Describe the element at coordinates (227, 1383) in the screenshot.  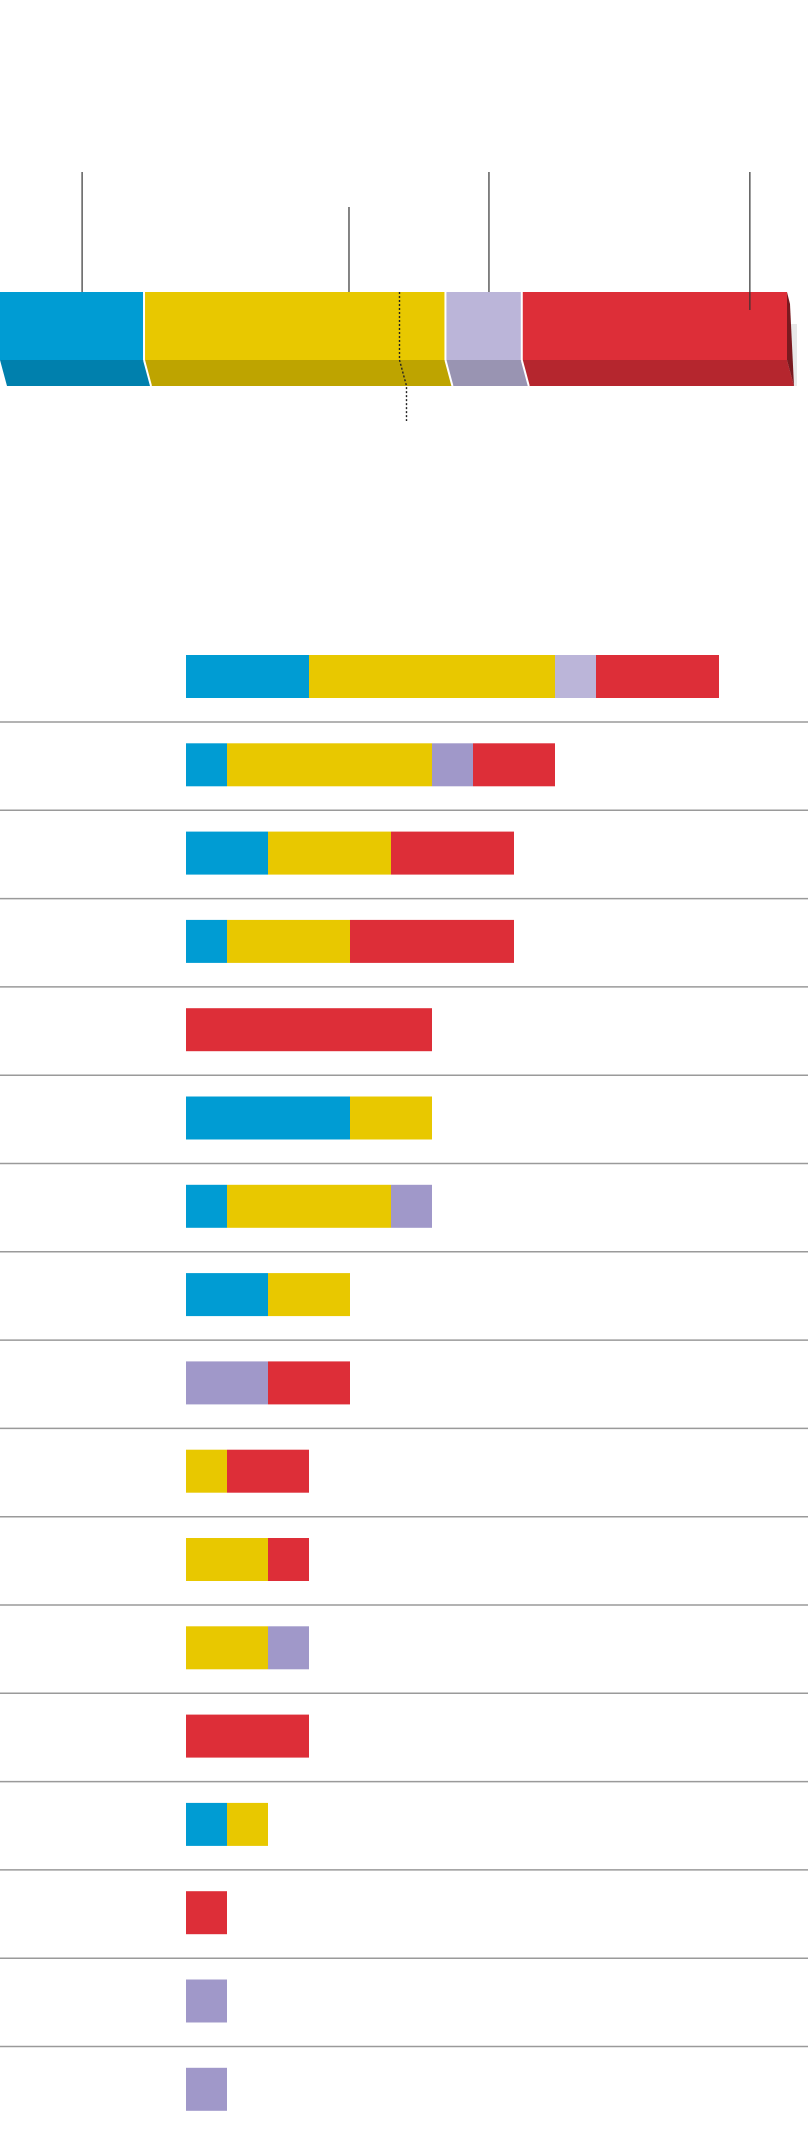
I see `row-9-bar-purple` at that location.